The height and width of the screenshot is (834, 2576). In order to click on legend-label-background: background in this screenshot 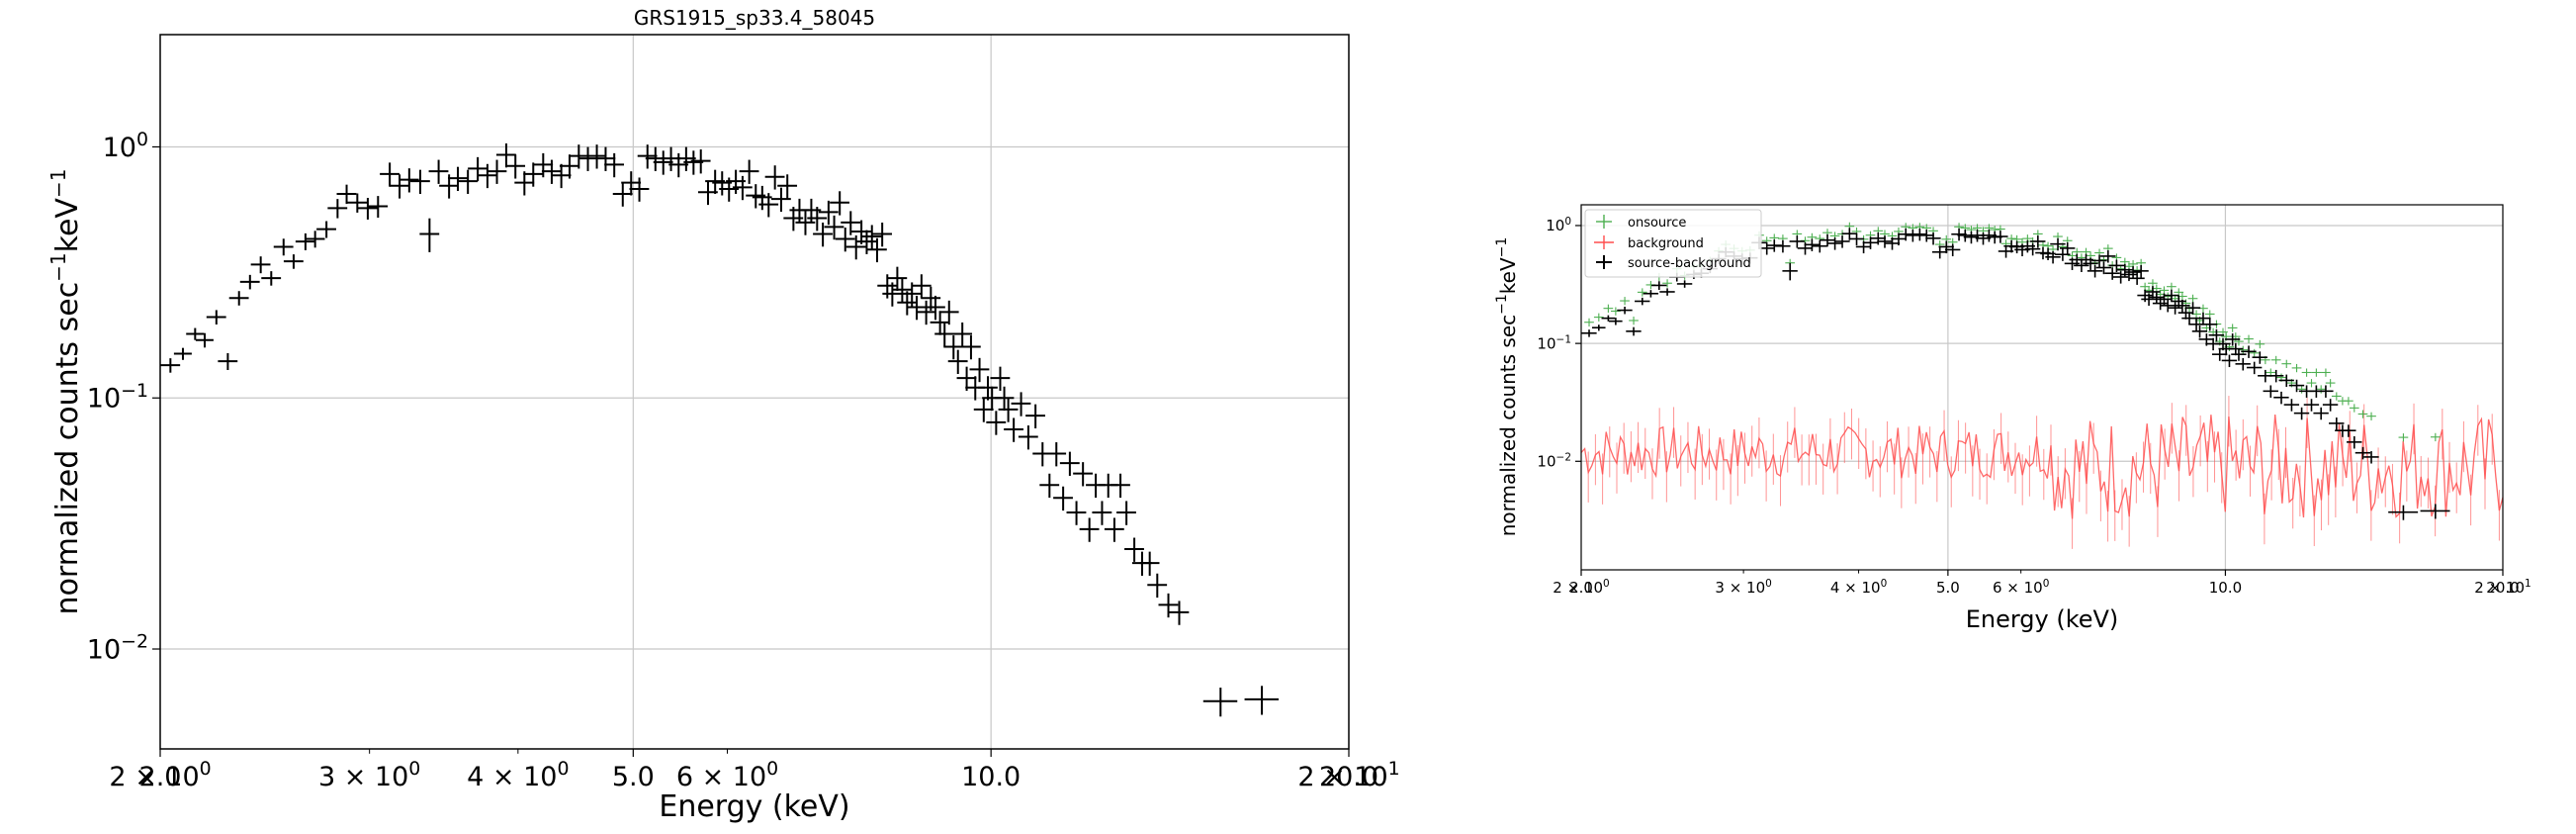, I will do `click(1666, 243)`.